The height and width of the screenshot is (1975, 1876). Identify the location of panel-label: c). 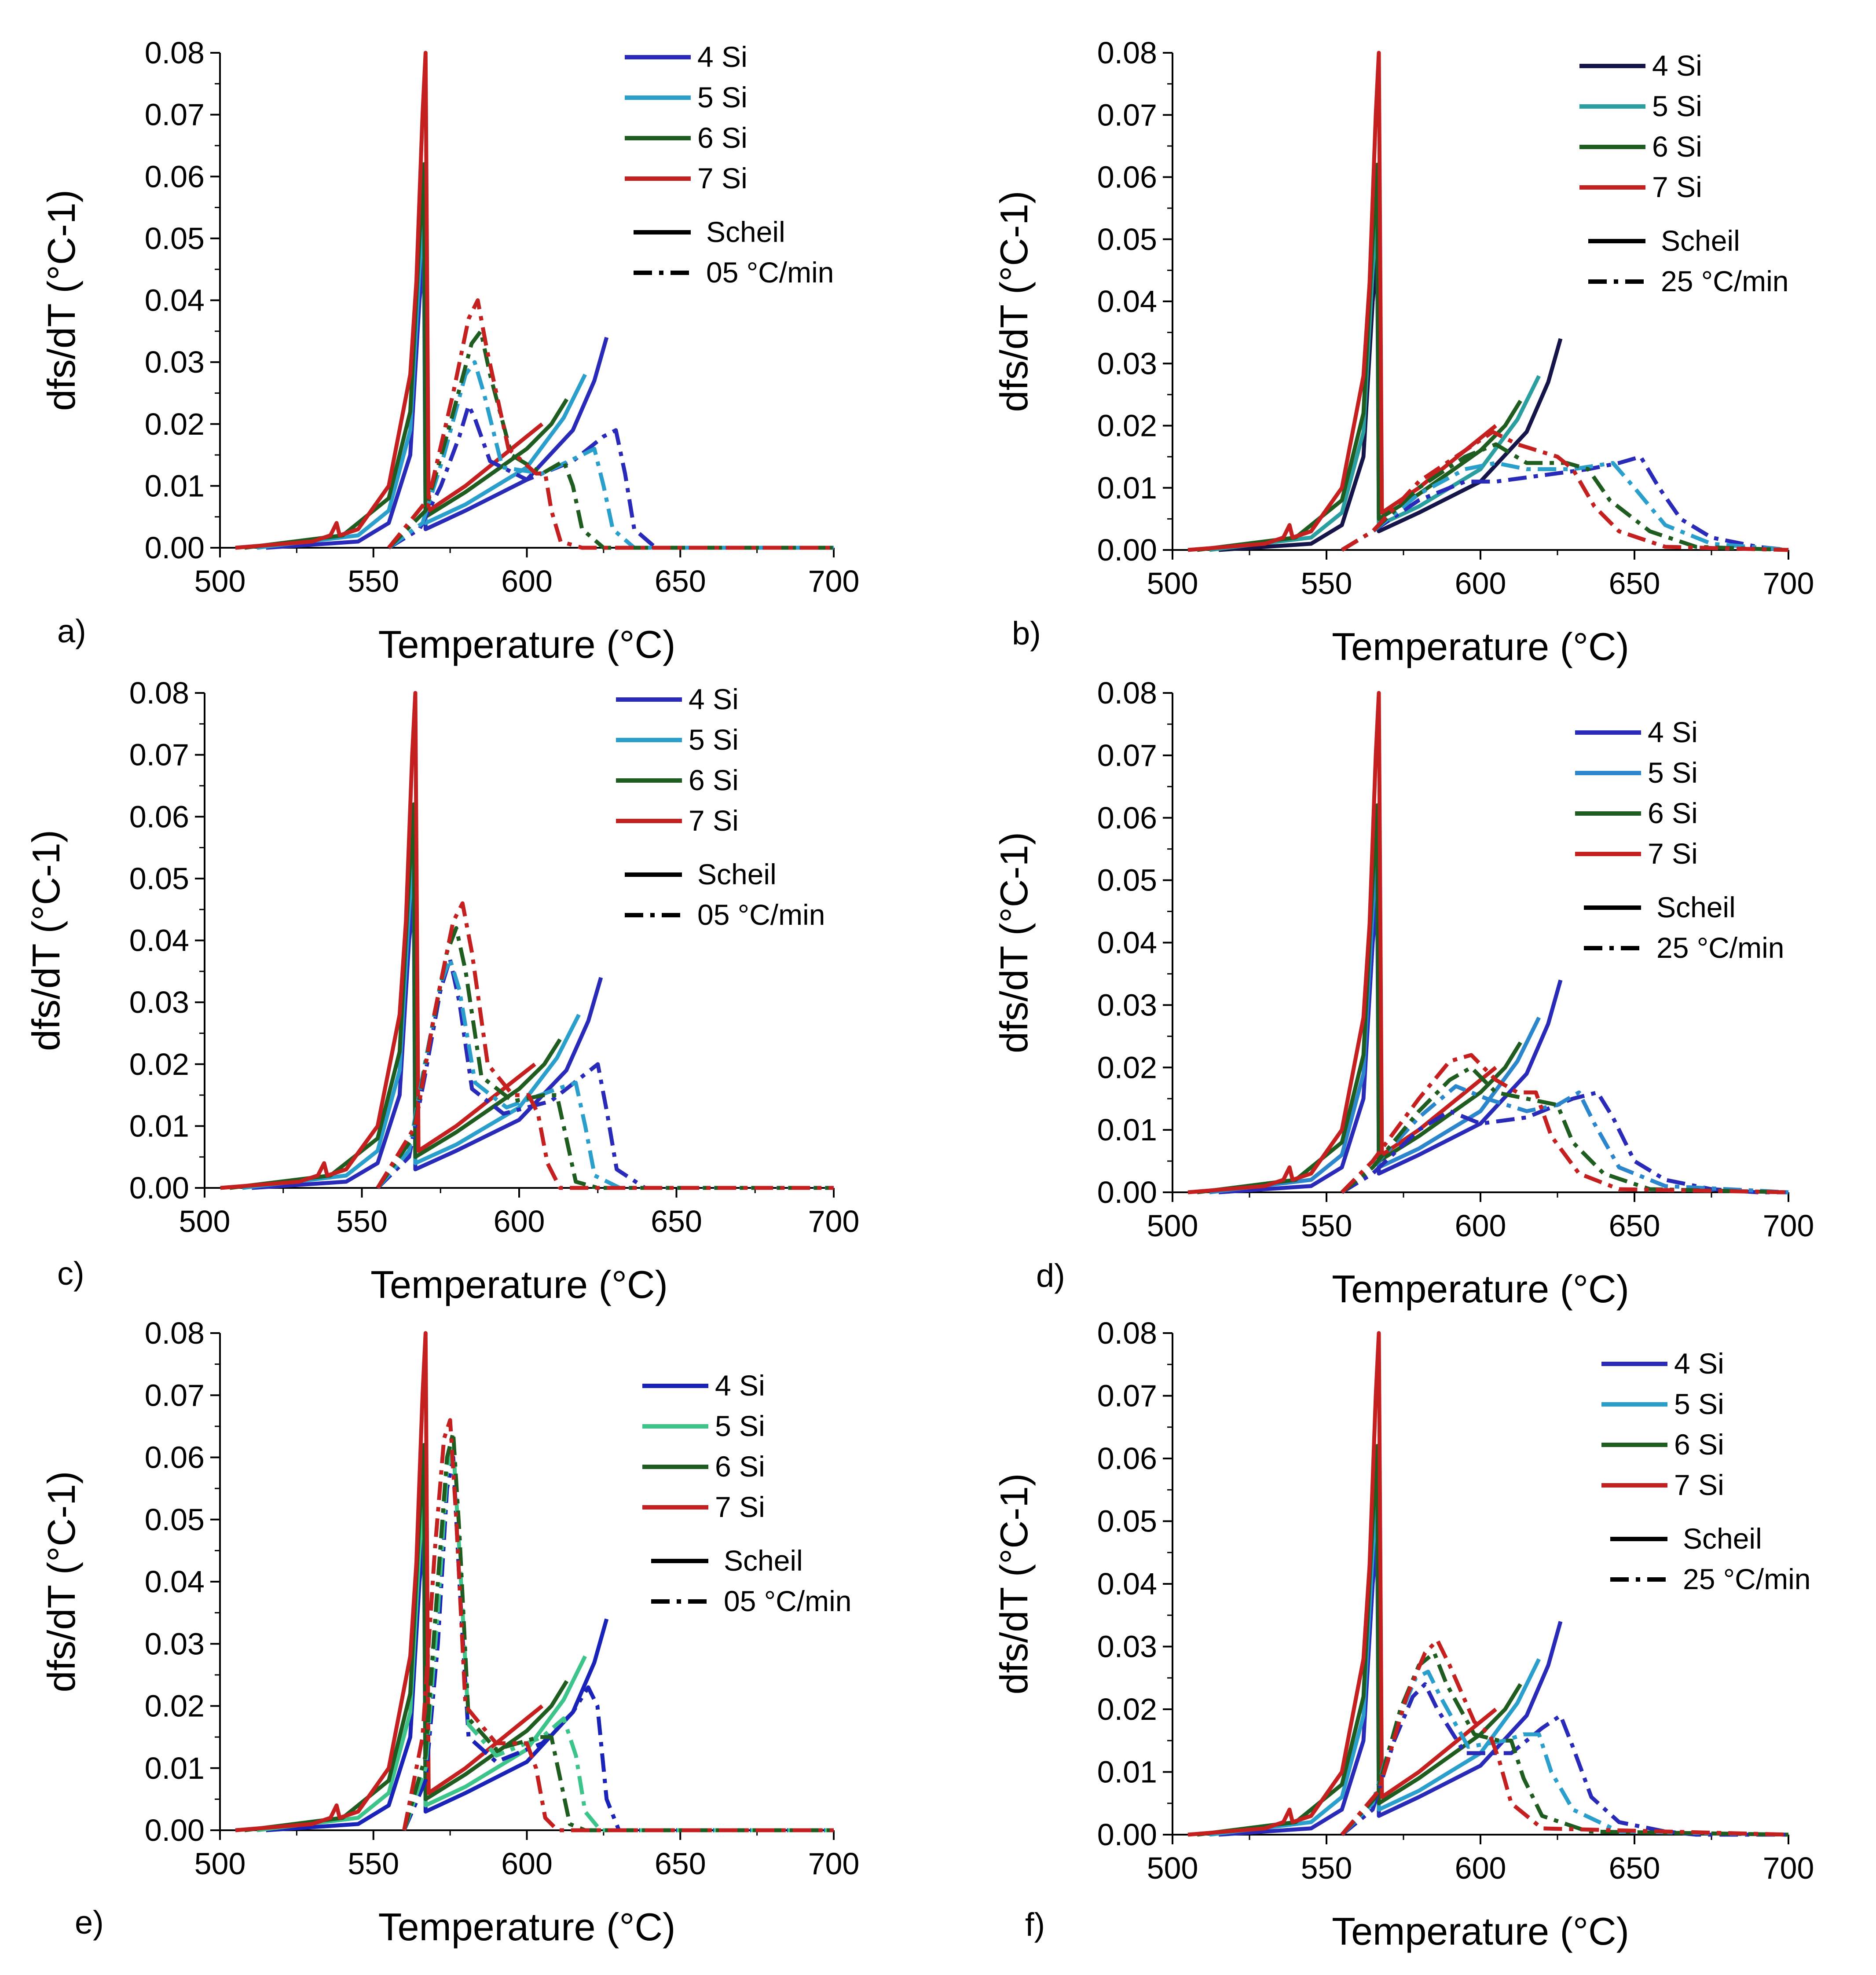
(70, 1273).